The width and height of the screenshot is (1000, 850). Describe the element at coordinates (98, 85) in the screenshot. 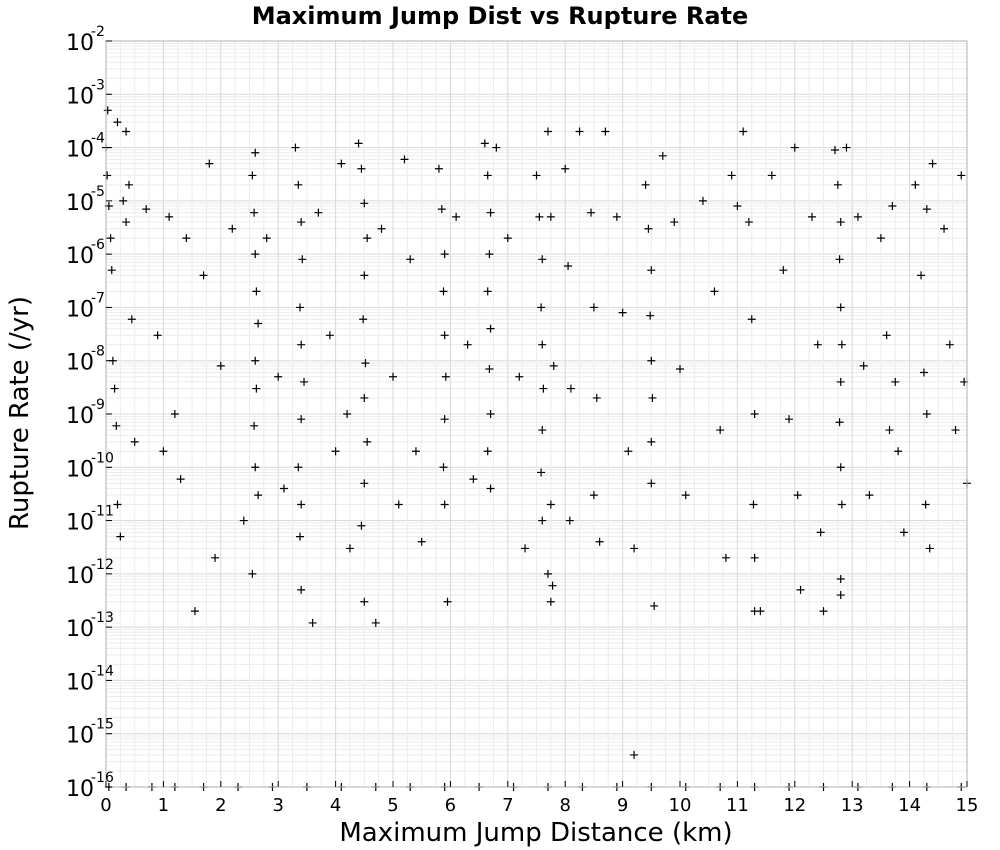

I see `y-tick-exponent: -3` at that location.